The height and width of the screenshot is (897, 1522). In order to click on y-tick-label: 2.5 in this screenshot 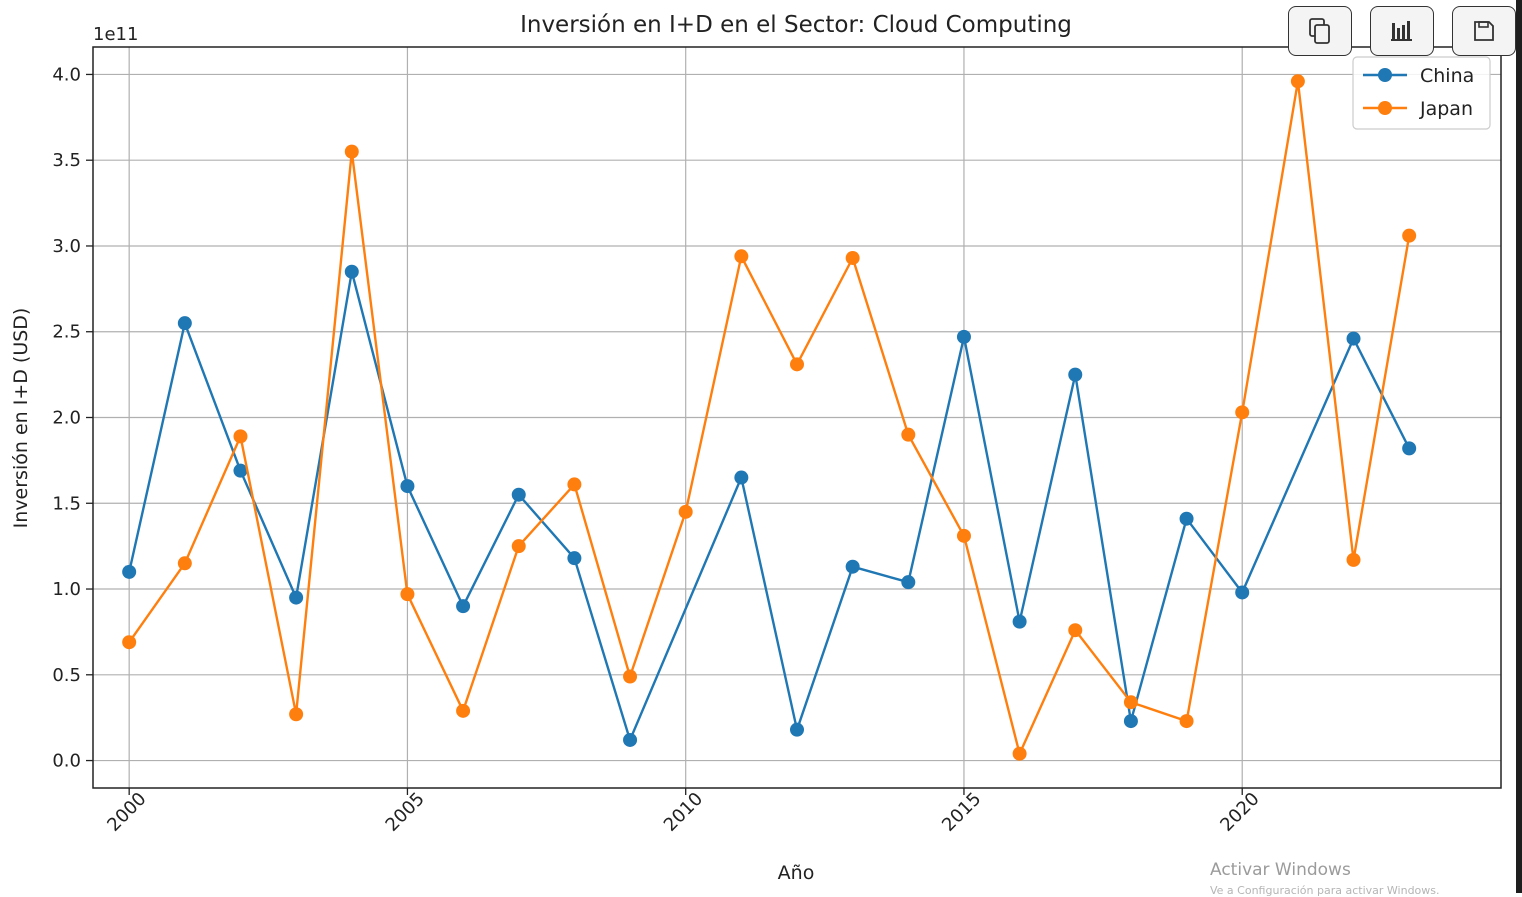, I will do `click(66, 332)`.